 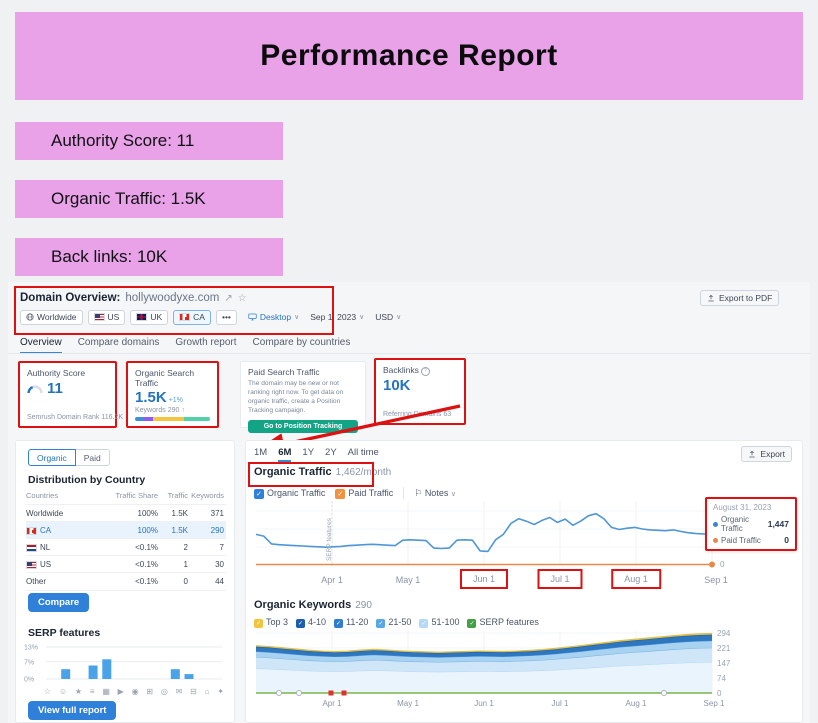 I want to click on serp-feature-icon: ✉, so click(x=179, y=691).